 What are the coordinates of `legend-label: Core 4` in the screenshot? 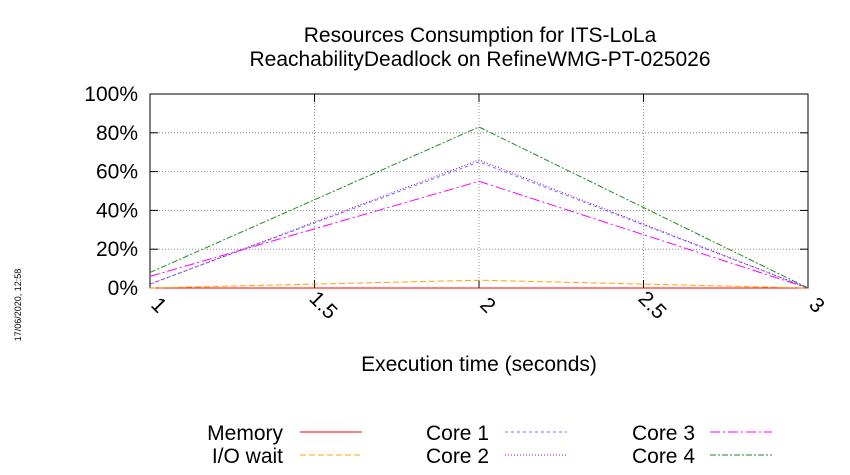 It's located at (663, 456).